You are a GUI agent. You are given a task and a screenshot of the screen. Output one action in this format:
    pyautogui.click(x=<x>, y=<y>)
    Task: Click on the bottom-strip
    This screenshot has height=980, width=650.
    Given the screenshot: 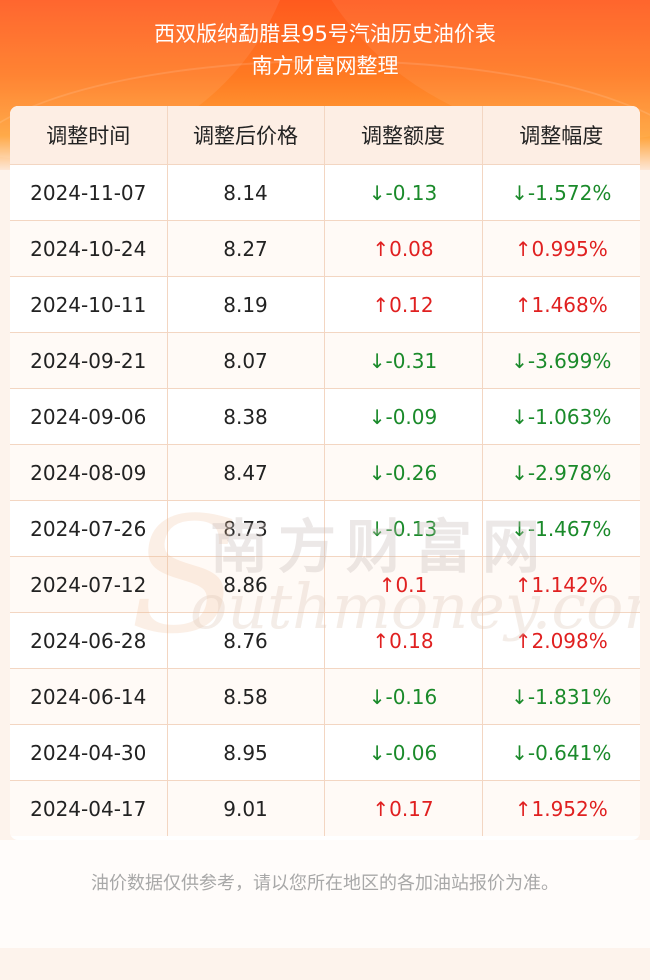 What is the action you would take?
    pyautogui.click(x=325, y=964)
    